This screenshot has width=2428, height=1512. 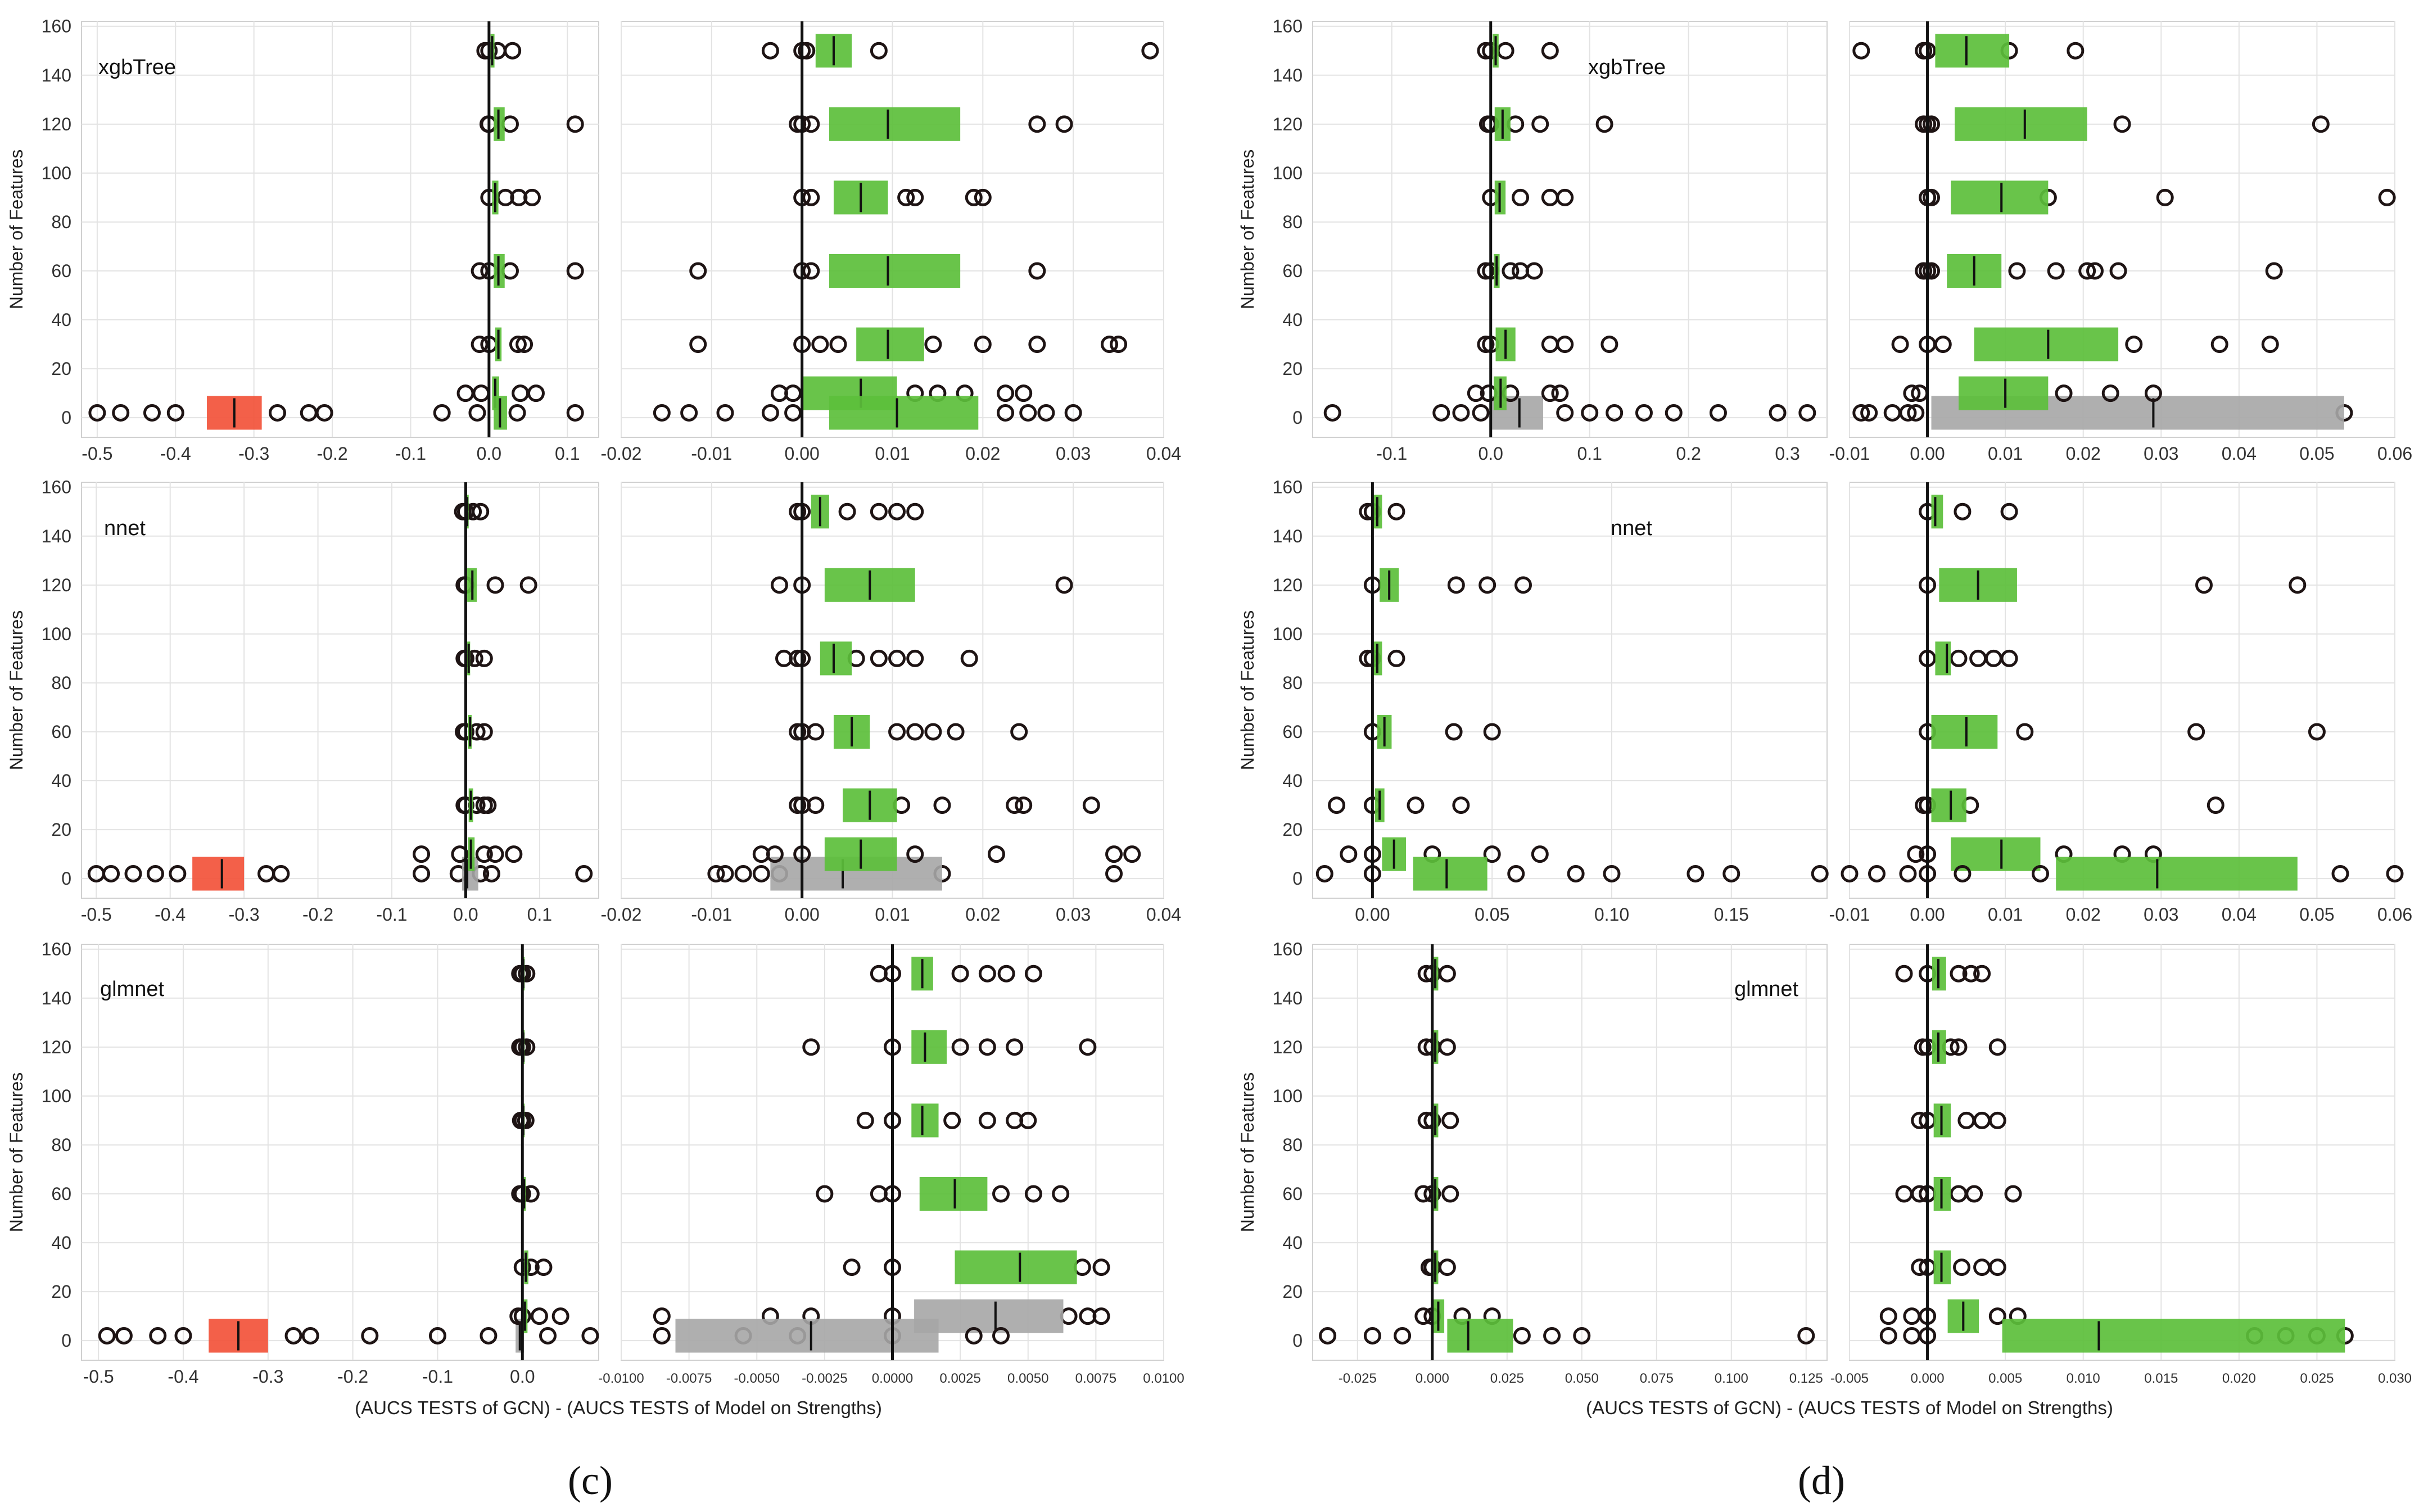 What do you see at coordinates (1627, 67) in the screenshot?
I see `model-label: xgbTree` at bounding box center [1627, 67].